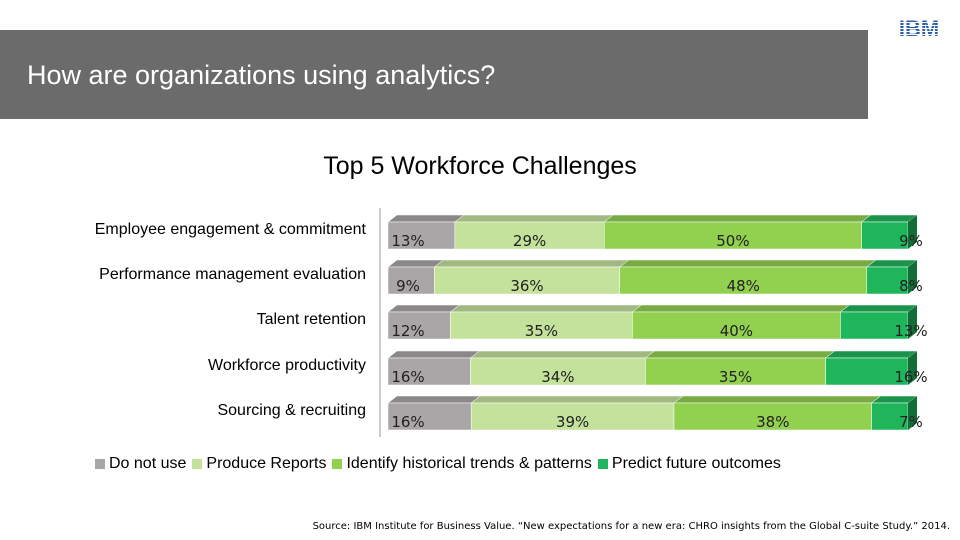 The width and height of the screenshot is (960, 540). What do you see at coordinates (557, 377) in the screenshot?
I see `data-label: 34%` at bounding box center [557, 377].